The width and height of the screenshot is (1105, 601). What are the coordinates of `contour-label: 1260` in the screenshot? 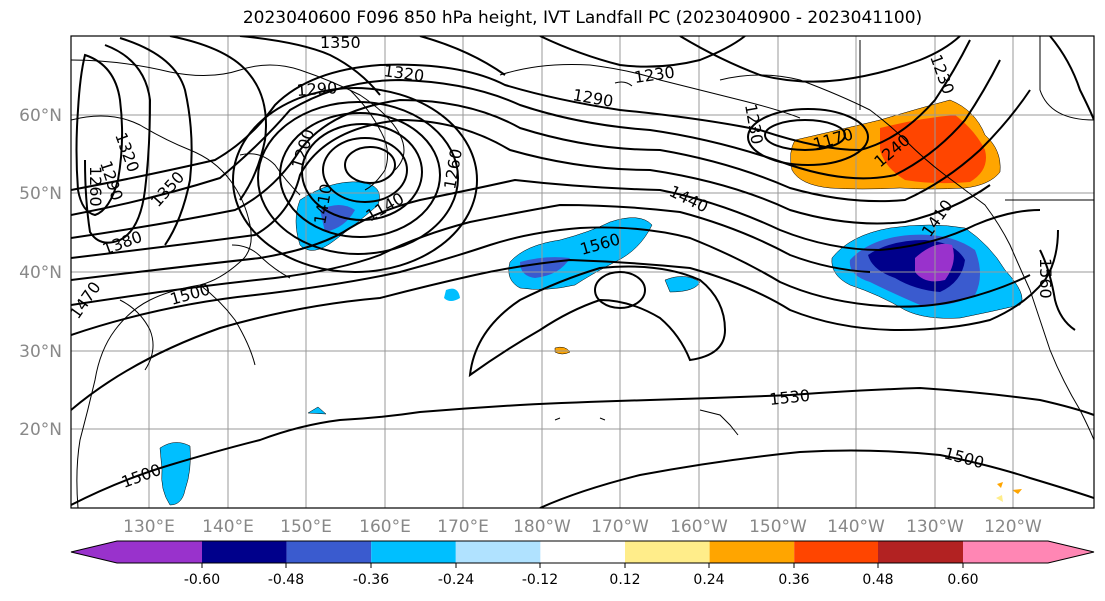 It's located at (95, 186).